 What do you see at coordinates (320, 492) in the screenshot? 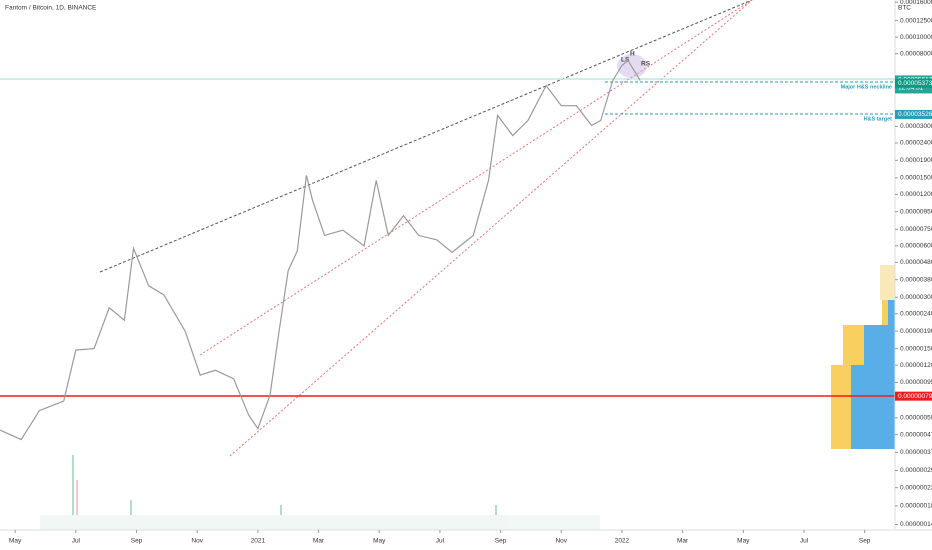
I see `volume` at bounding box center [320, 492].